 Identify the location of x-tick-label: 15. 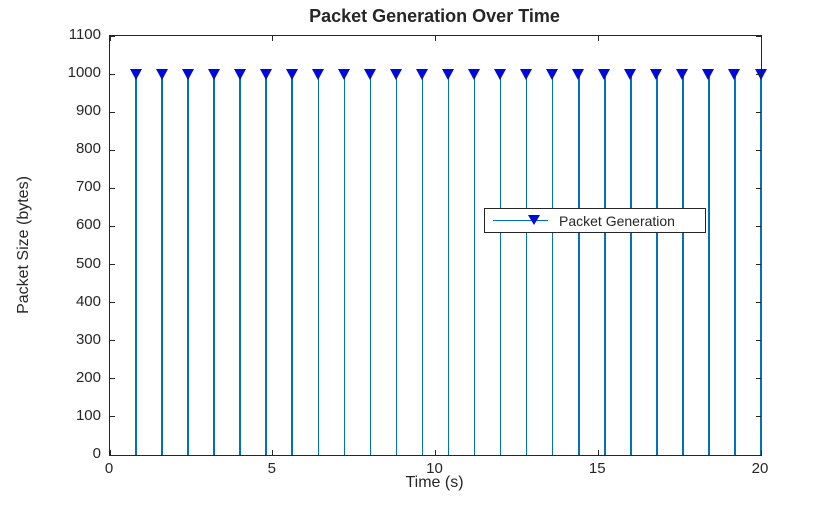
(597, 468).